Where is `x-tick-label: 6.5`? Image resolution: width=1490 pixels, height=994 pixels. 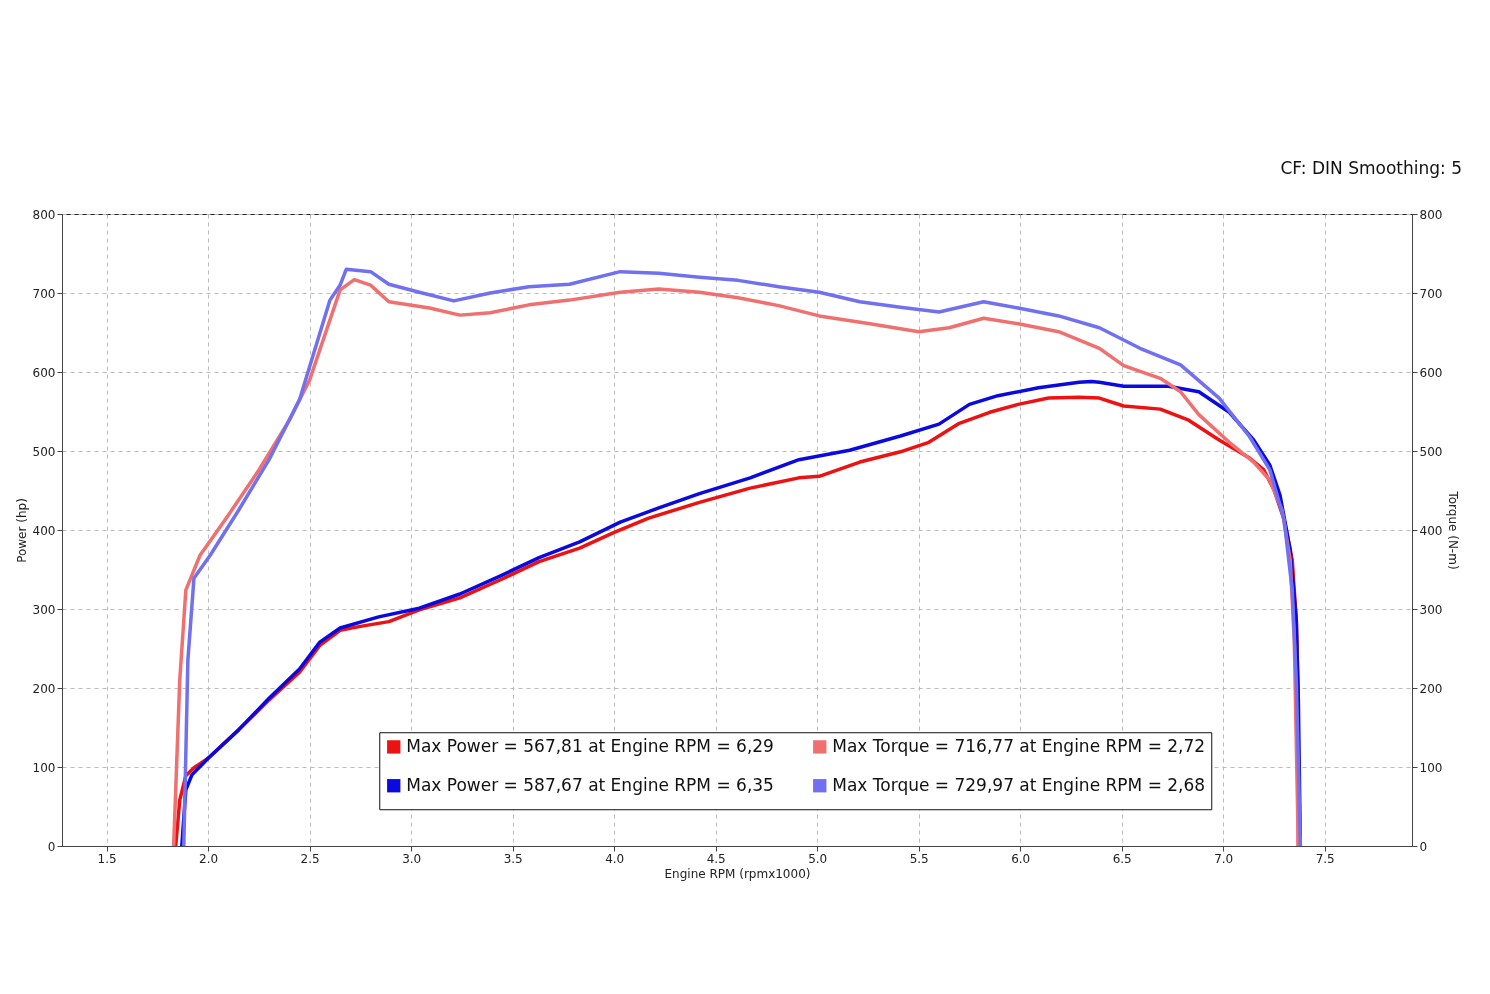
x-tick-label: 6.5 is located at coordinates (1122, 858).